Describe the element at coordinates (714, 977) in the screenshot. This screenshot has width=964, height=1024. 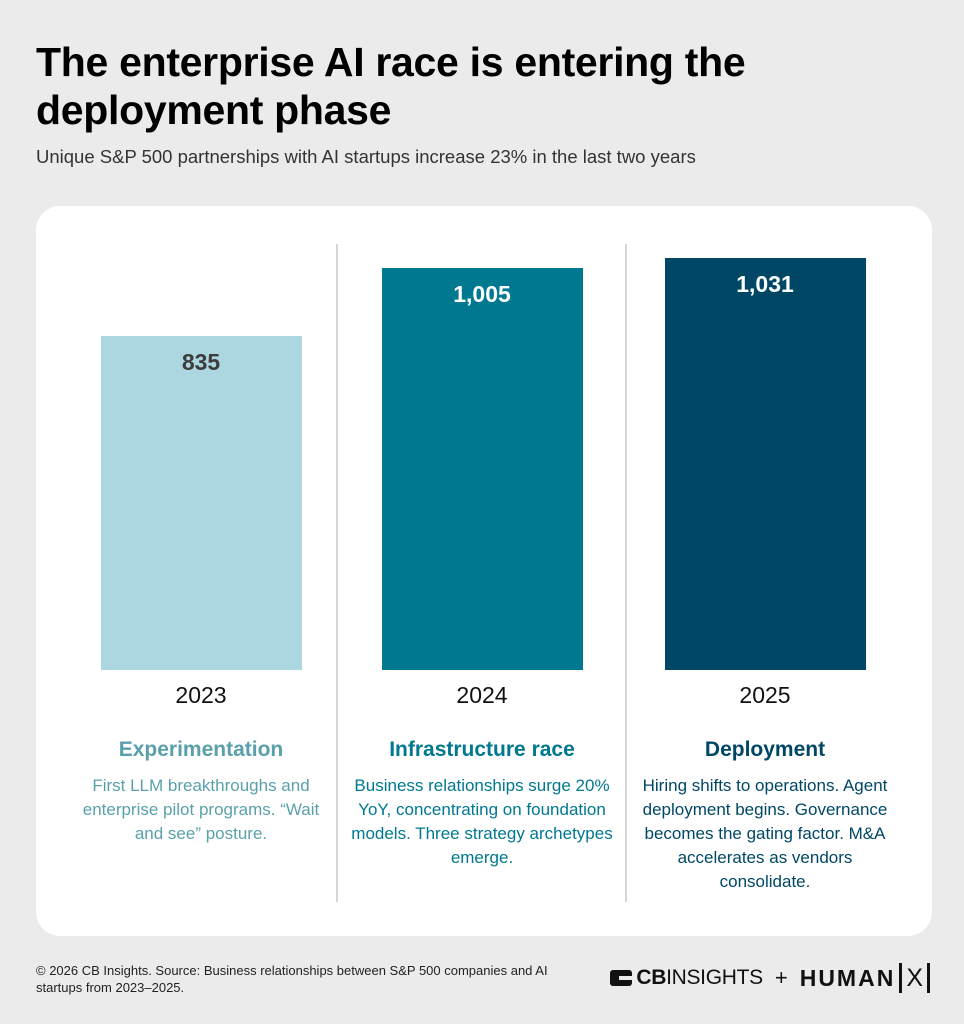
I see `cbinsights-logo-rest: INSIGHTS` at that location.